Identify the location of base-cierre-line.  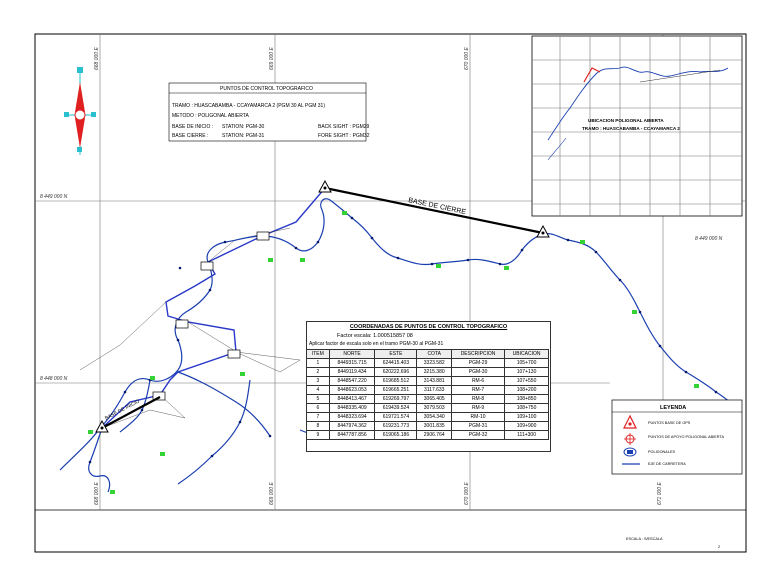
(434, 210).